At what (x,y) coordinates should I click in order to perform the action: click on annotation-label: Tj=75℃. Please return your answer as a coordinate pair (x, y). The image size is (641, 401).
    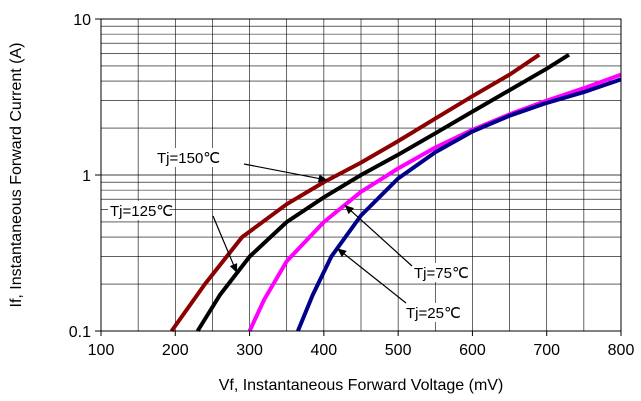
    Looking at the image, I should click on (441, 273).